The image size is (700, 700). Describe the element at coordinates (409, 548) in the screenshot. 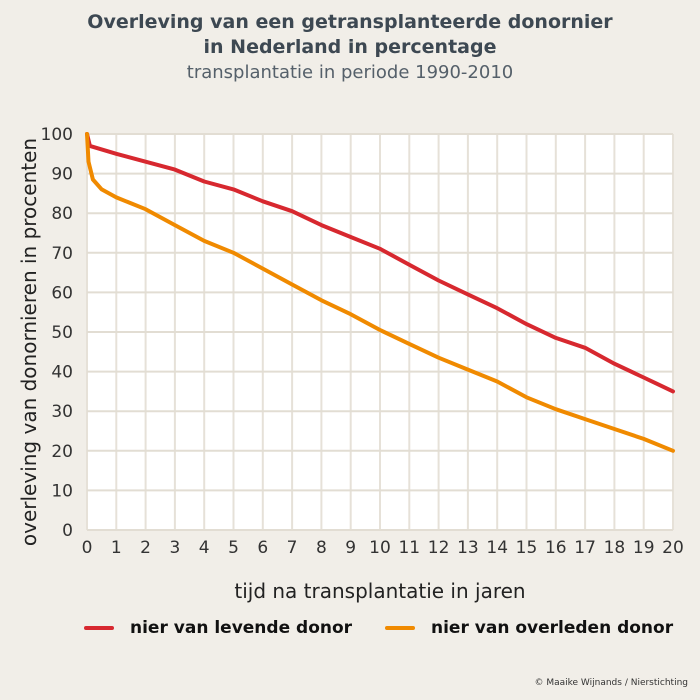

I see `x-tick-label: 11` at that location.